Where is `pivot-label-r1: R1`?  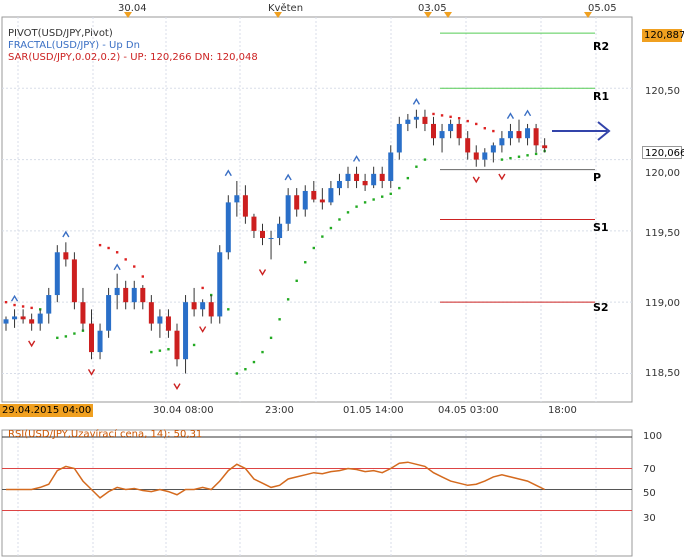
pivot-label-r1: R1 is located at coordinates (601, 96).